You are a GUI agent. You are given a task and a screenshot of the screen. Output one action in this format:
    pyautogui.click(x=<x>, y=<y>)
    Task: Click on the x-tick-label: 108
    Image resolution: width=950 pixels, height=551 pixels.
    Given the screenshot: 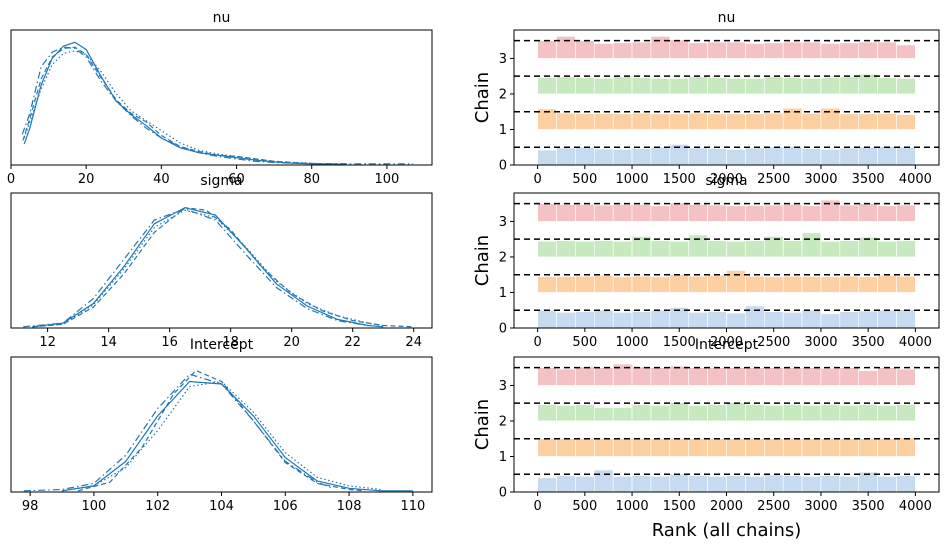 What is the action you would take?
    pyautogui.click(x=349, y=506)
    